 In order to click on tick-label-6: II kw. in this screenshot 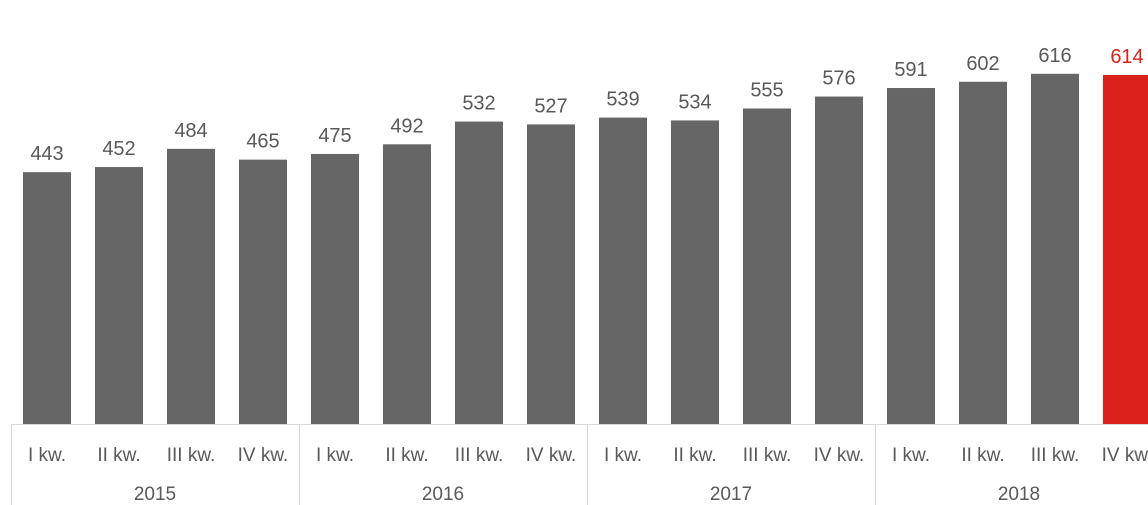, I will do `click(406, 455)`.